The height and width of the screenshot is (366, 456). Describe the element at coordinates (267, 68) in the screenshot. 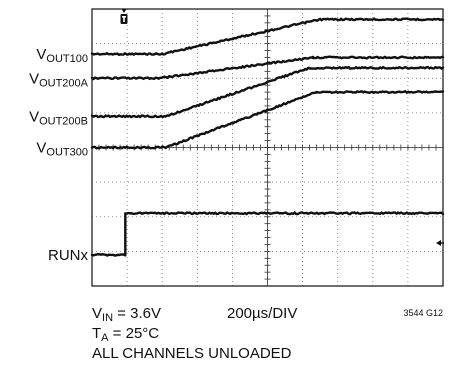

I see `trace-vout200a` at that location.